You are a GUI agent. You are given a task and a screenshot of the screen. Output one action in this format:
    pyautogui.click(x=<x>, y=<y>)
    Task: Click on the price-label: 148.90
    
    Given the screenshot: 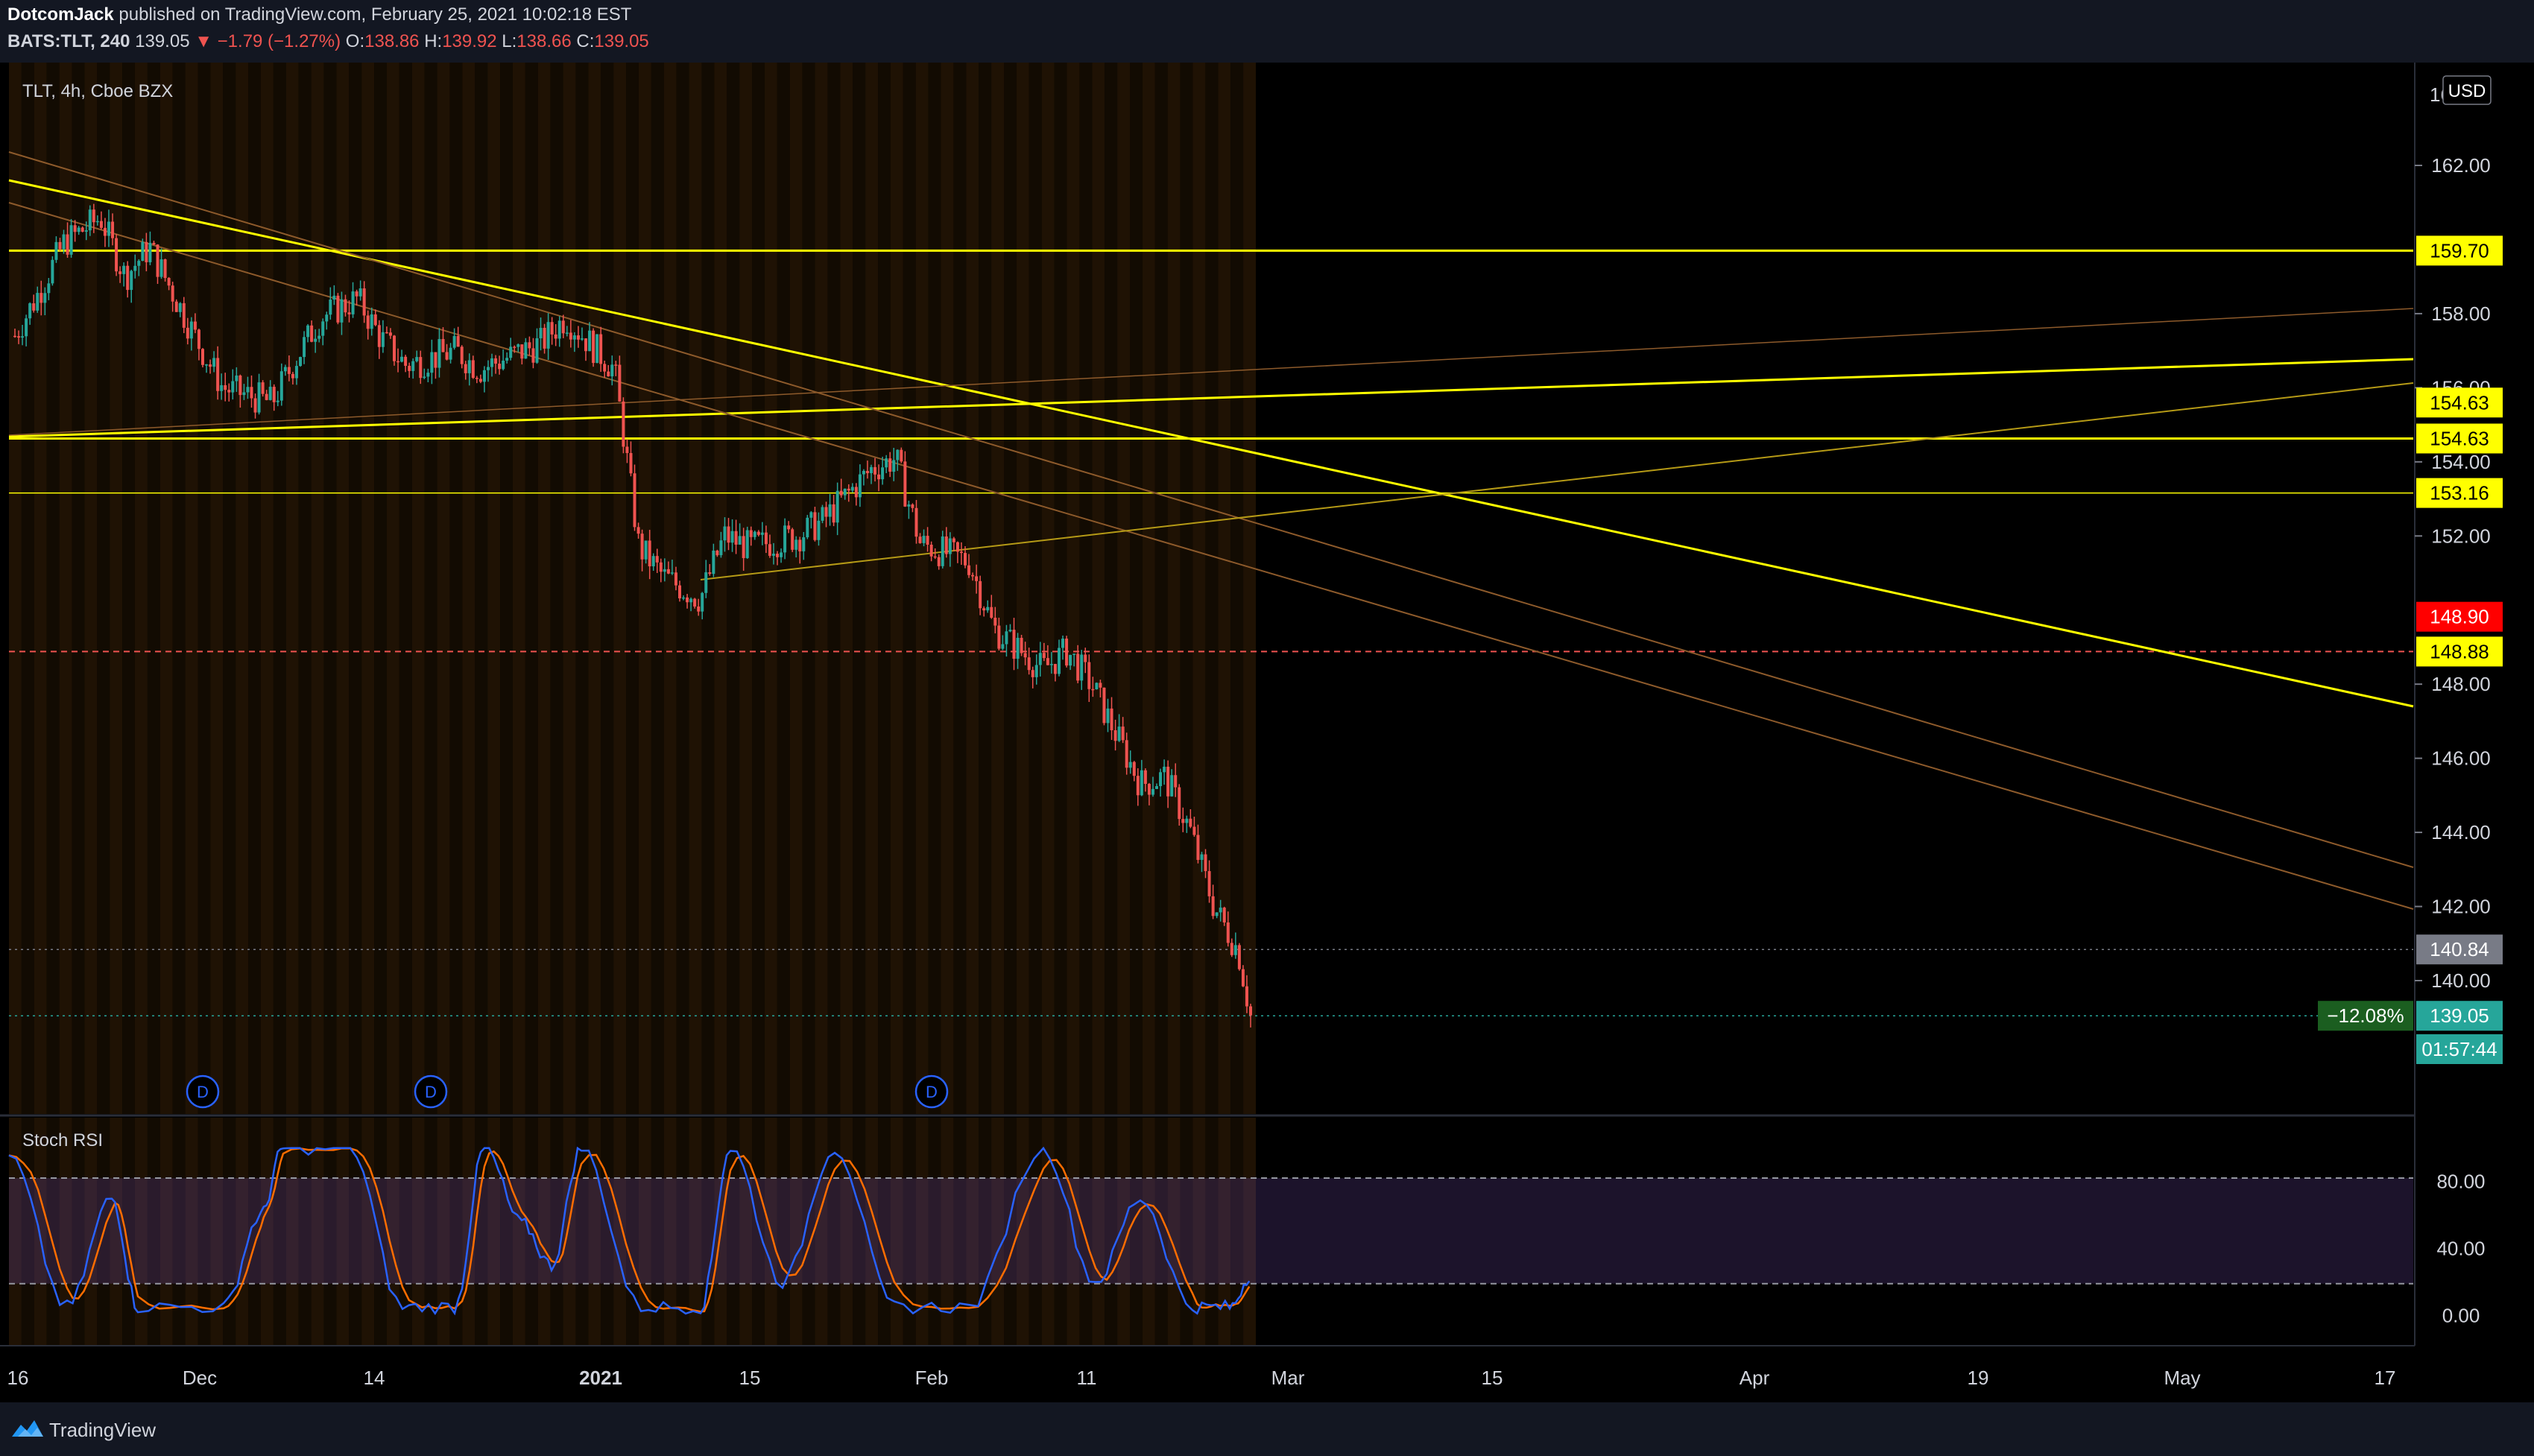 What is the action you would take?
    pyautogui.click(x=2459, y=617)
    